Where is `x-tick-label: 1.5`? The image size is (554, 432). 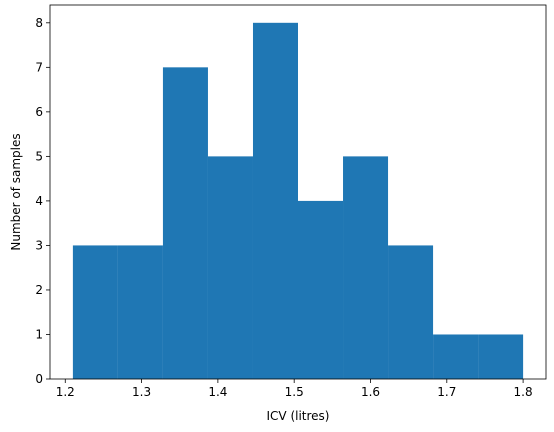
x-tick-label: 1.5 is located at coordinates (294, 392).